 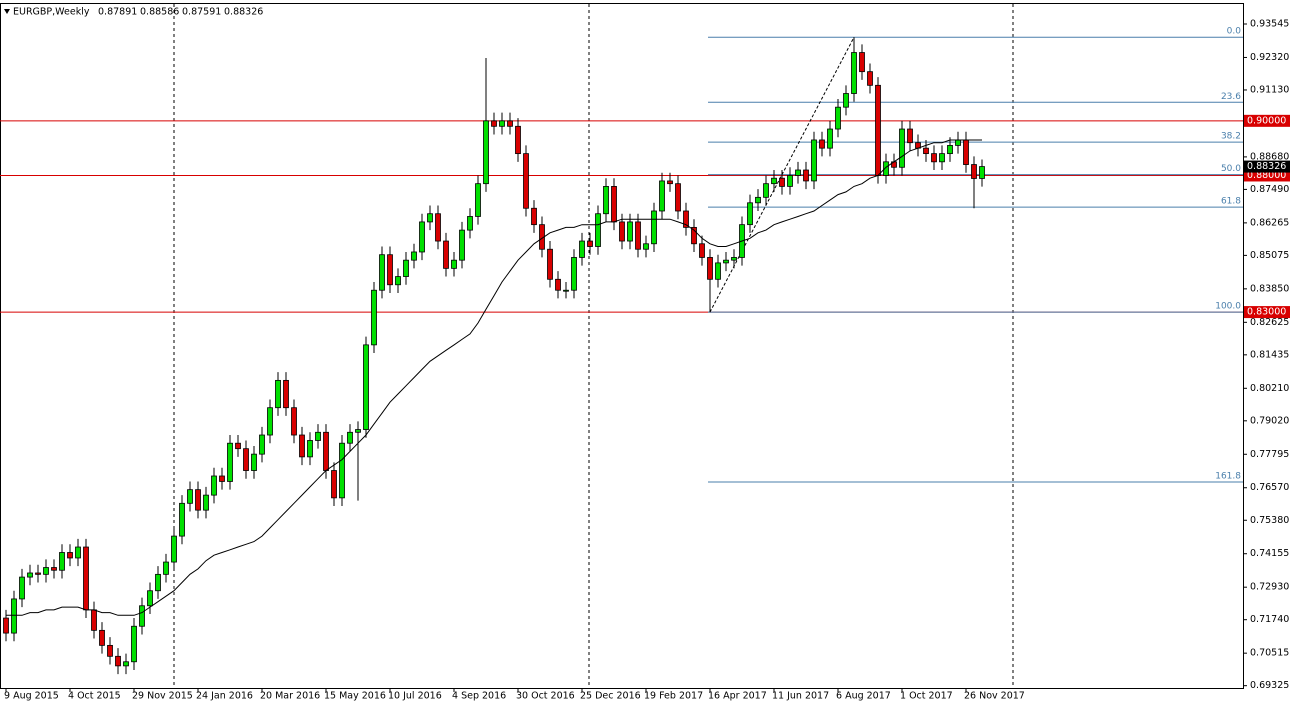 I want to click on y-tick-label: 0.79020, so click(x=1269, y=420).